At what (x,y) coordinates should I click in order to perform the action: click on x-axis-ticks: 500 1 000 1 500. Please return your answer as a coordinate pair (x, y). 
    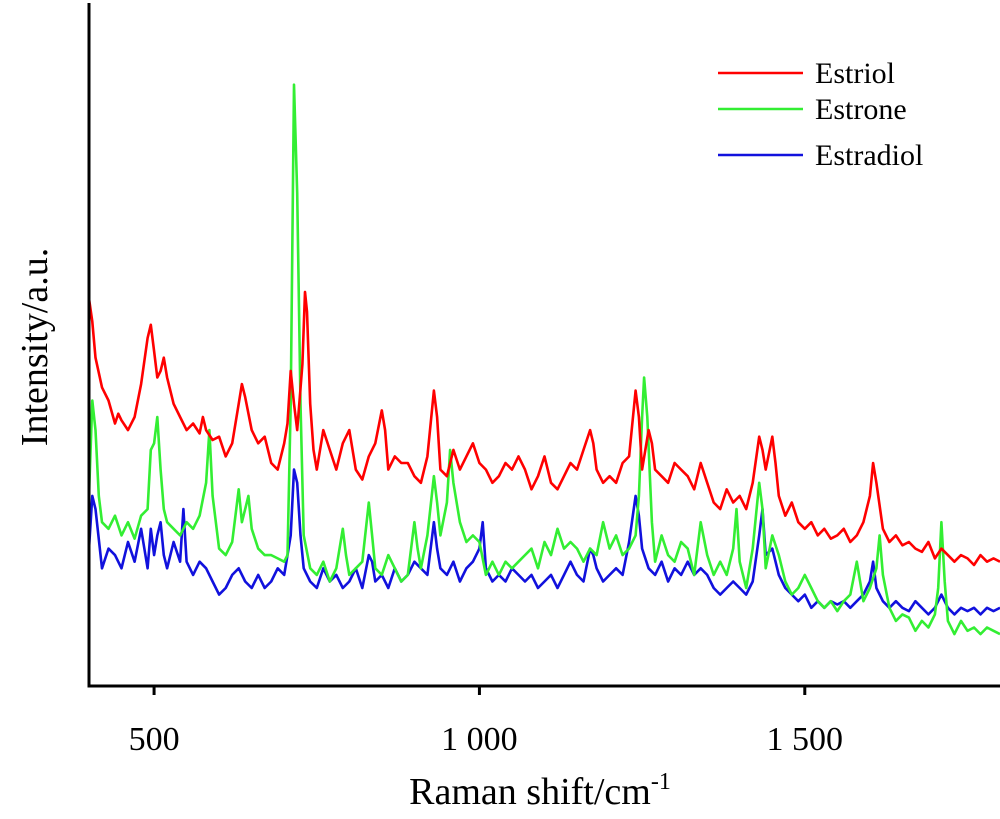
    Looking at the image, I should click on (486, 722).